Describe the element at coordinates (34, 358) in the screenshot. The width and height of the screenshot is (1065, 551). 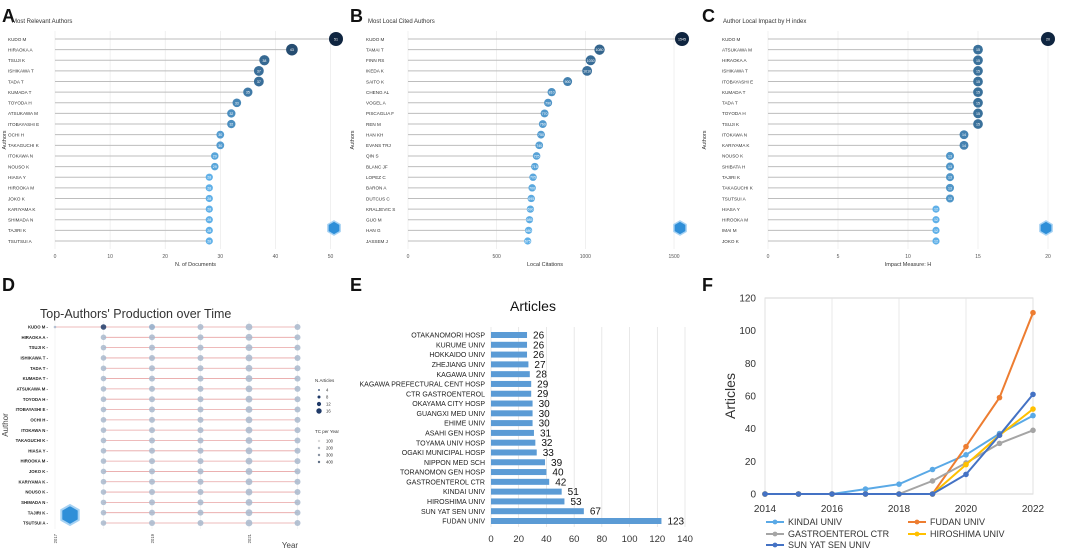
I see `author-label: ISHIKAWA T -` at that location.